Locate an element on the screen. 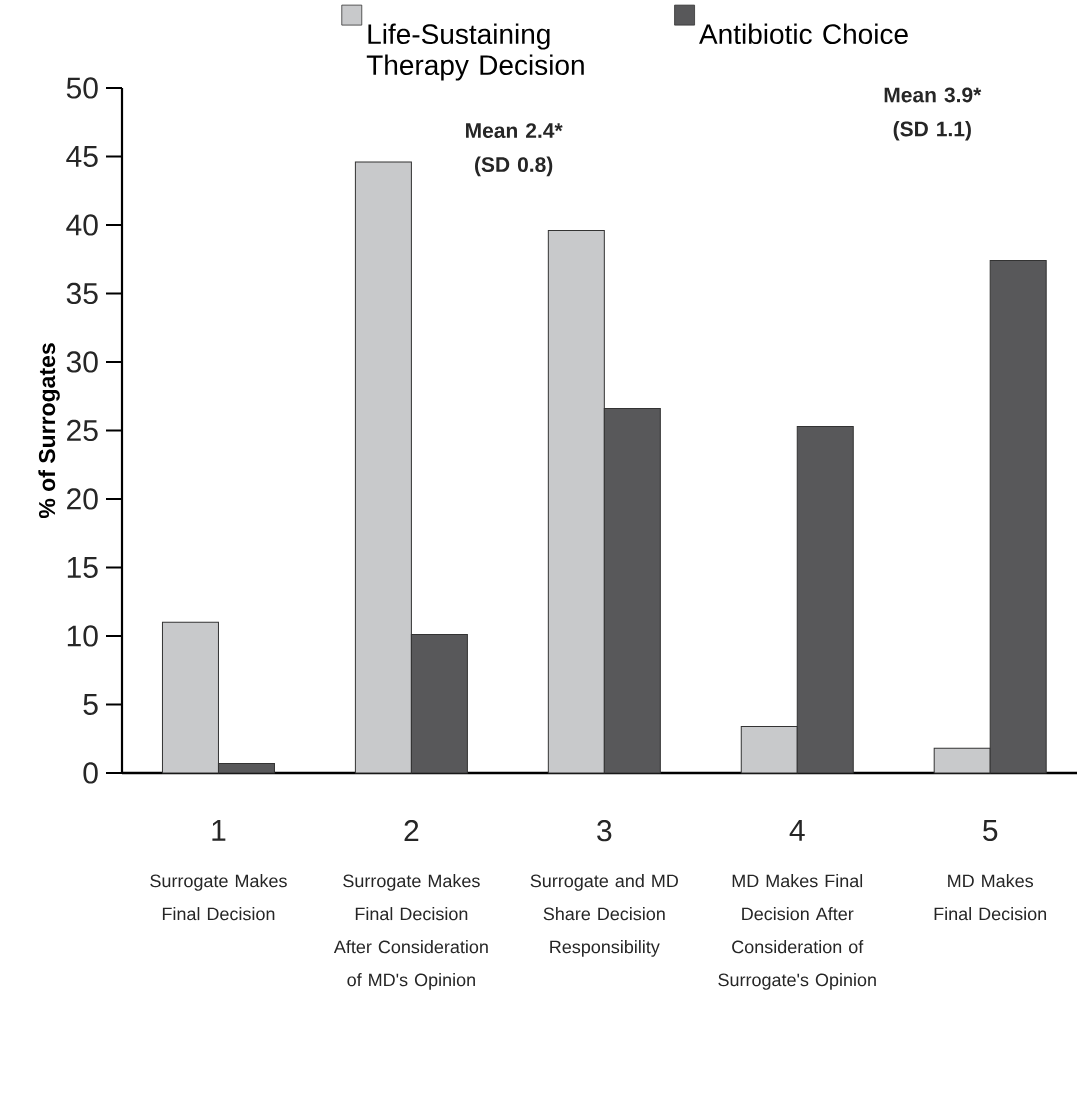 The height and width of the screenshot is (1096, 1077). y-axis-title: % of Surrogates is located at coordinates (49, 431).